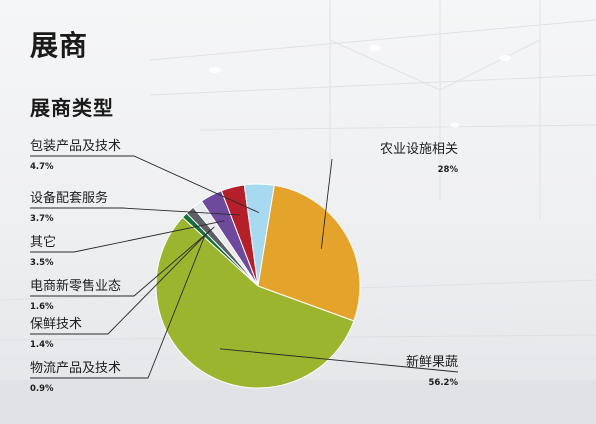 The width and height of the screenshot is (596, 424). I want to click on page-title: 展商, so click(59, 45).